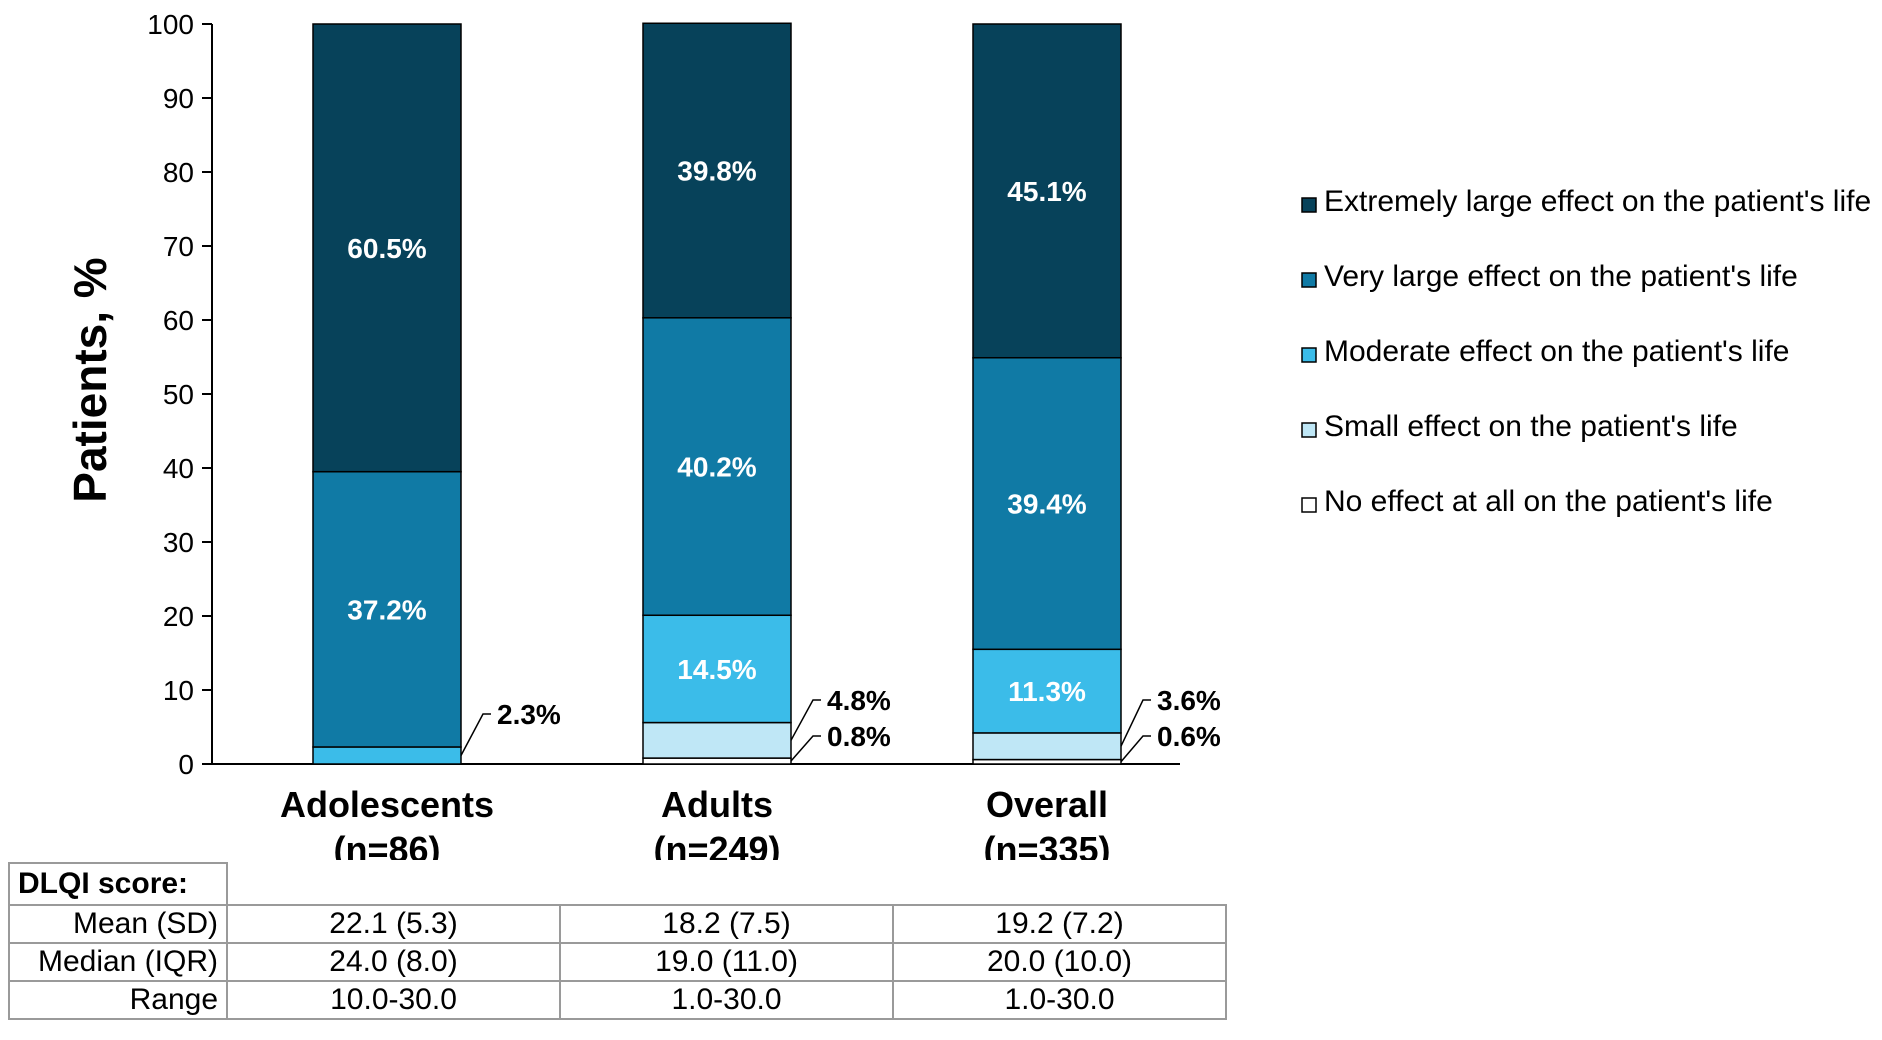 The image size is (1882, 1040). I want to click on row-label: Mean (SD), so click(118, 924).